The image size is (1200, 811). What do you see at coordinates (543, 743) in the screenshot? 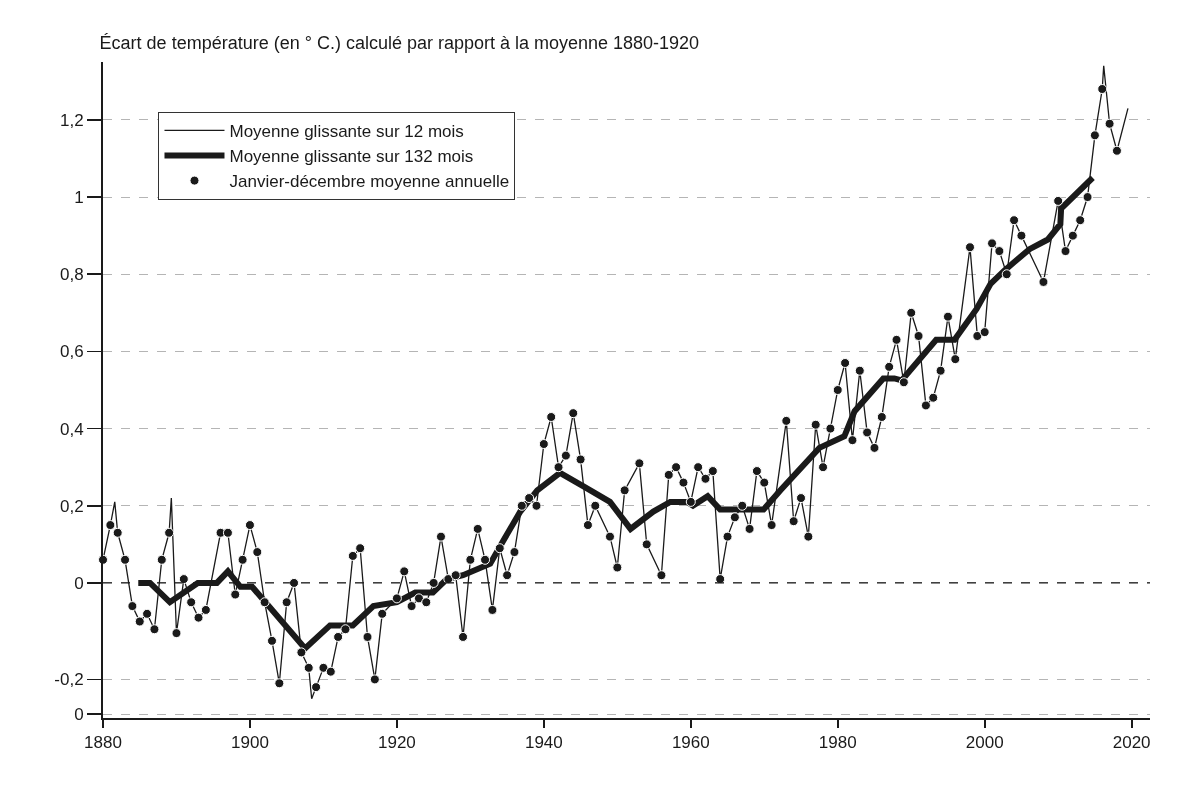
I see `x-tick-label: 1940` at bounding box center [543, 743].